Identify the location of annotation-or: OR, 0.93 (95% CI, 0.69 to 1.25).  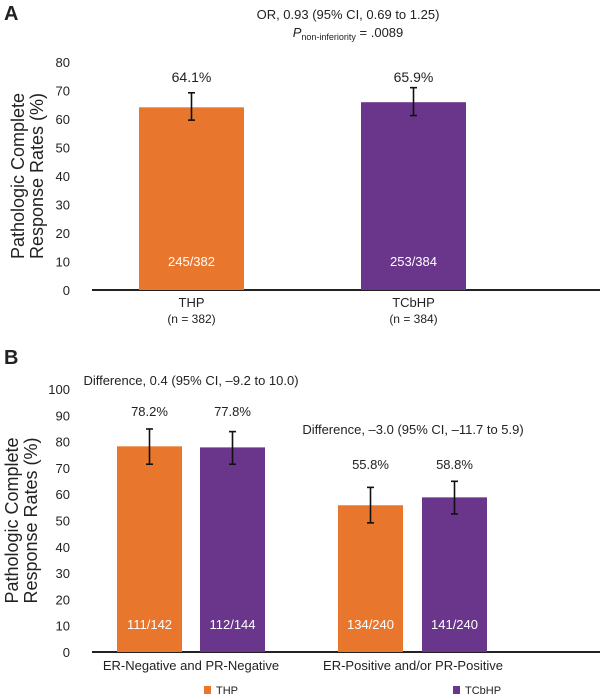
(348, 14).